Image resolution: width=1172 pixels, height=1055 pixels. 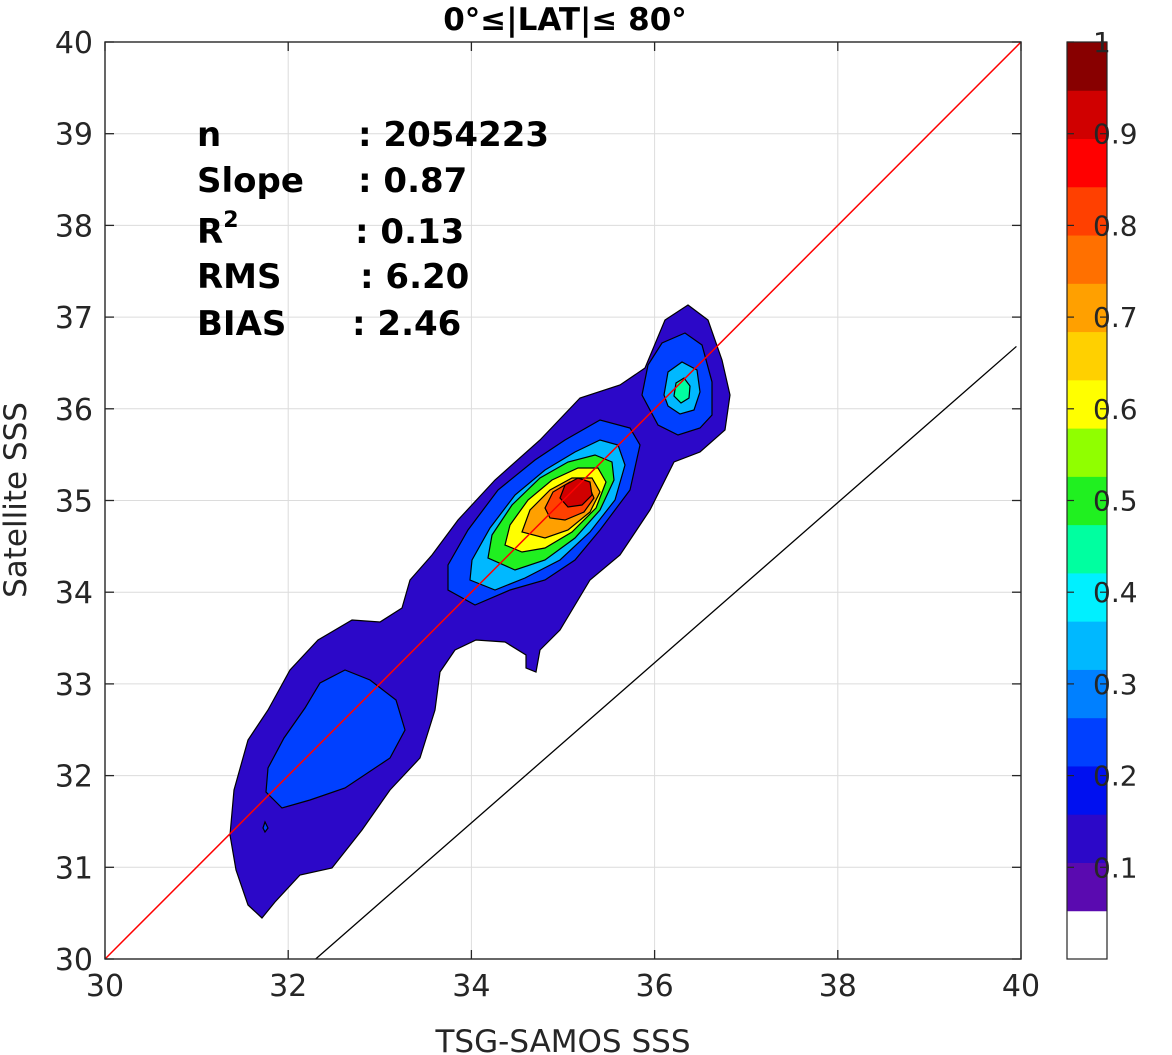 What do you see at coordinates (74, 410) in the screenshot?
I see `y-tick-label: 36` at bounding box center [74, 410].